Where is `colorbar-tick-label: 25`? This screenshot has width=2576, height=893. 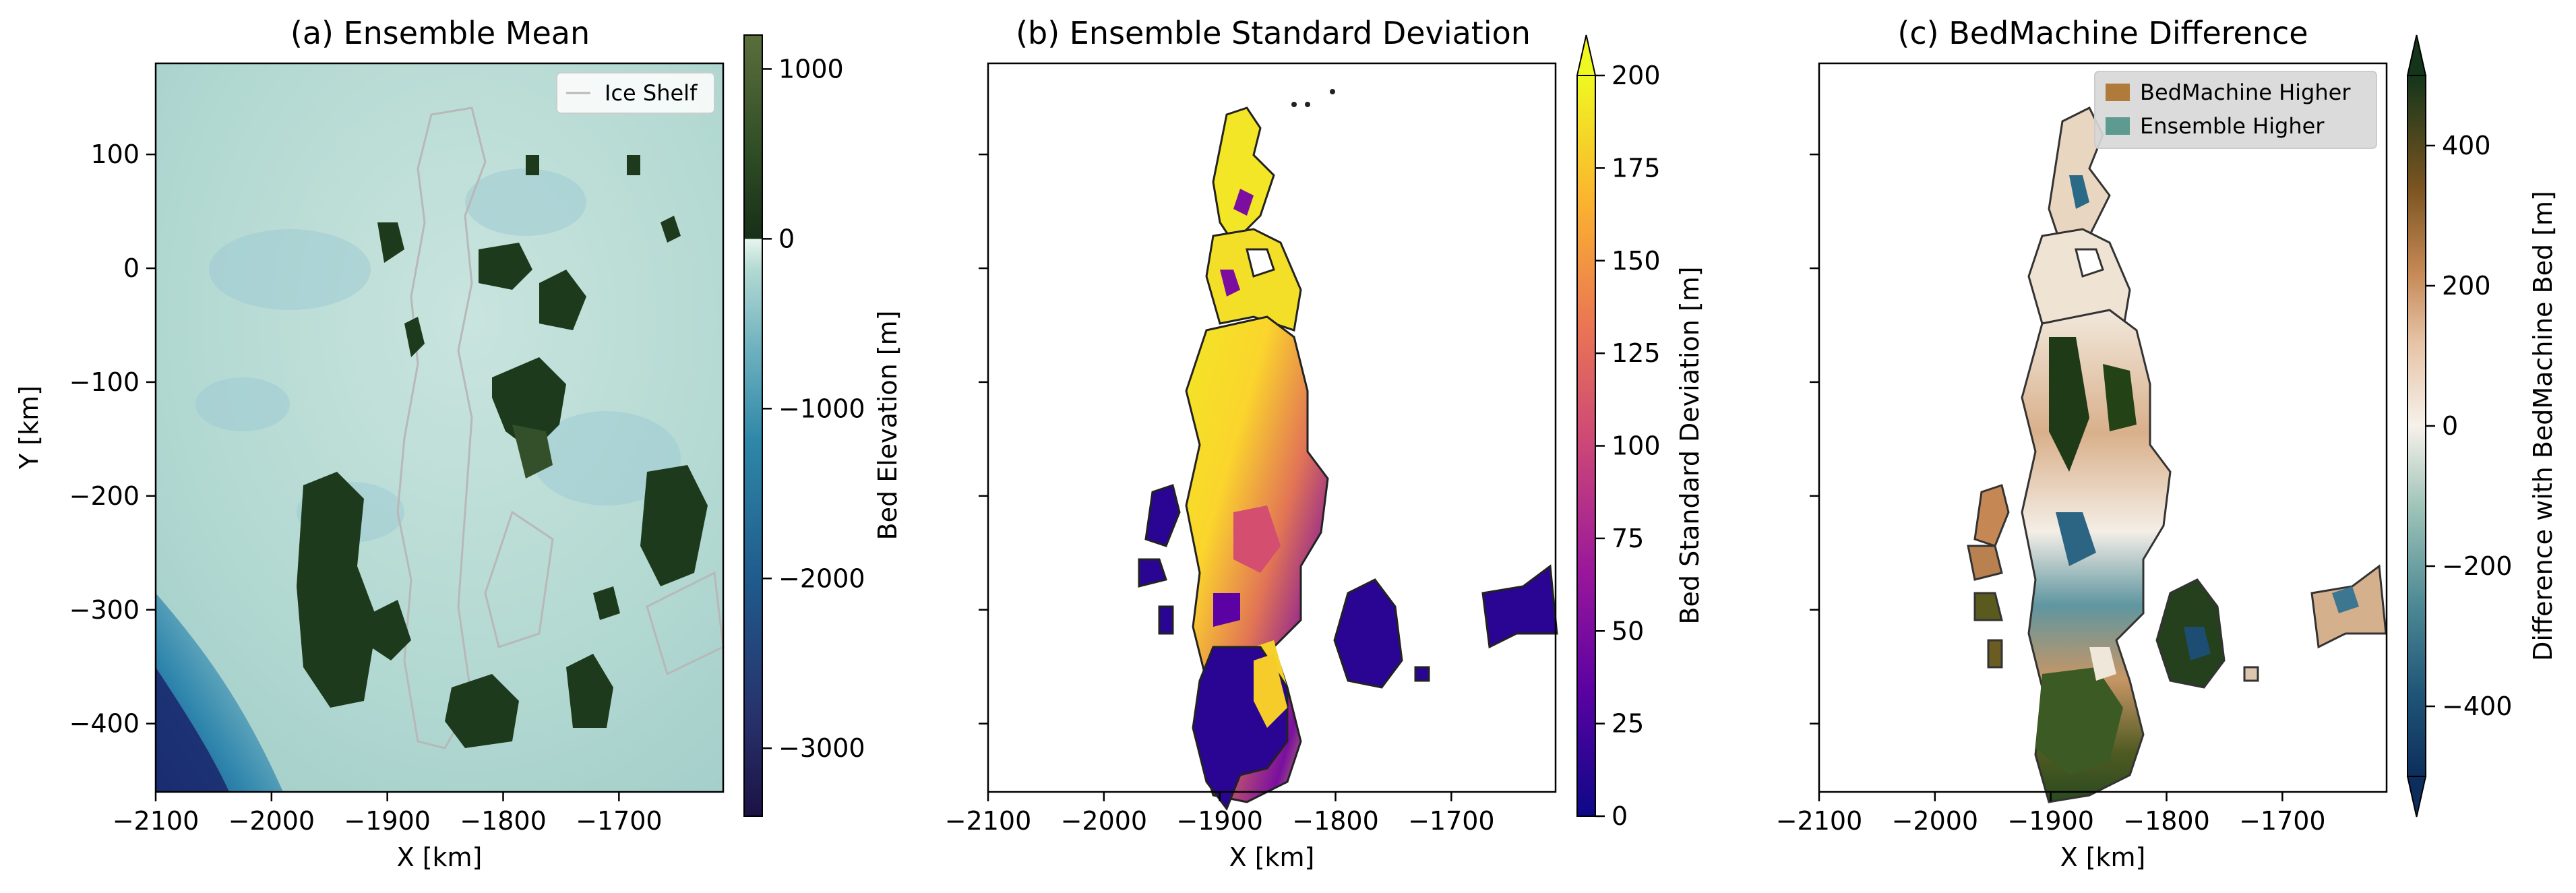 colorbar-tick-label: 25 is located at coordinates (1628, 724).